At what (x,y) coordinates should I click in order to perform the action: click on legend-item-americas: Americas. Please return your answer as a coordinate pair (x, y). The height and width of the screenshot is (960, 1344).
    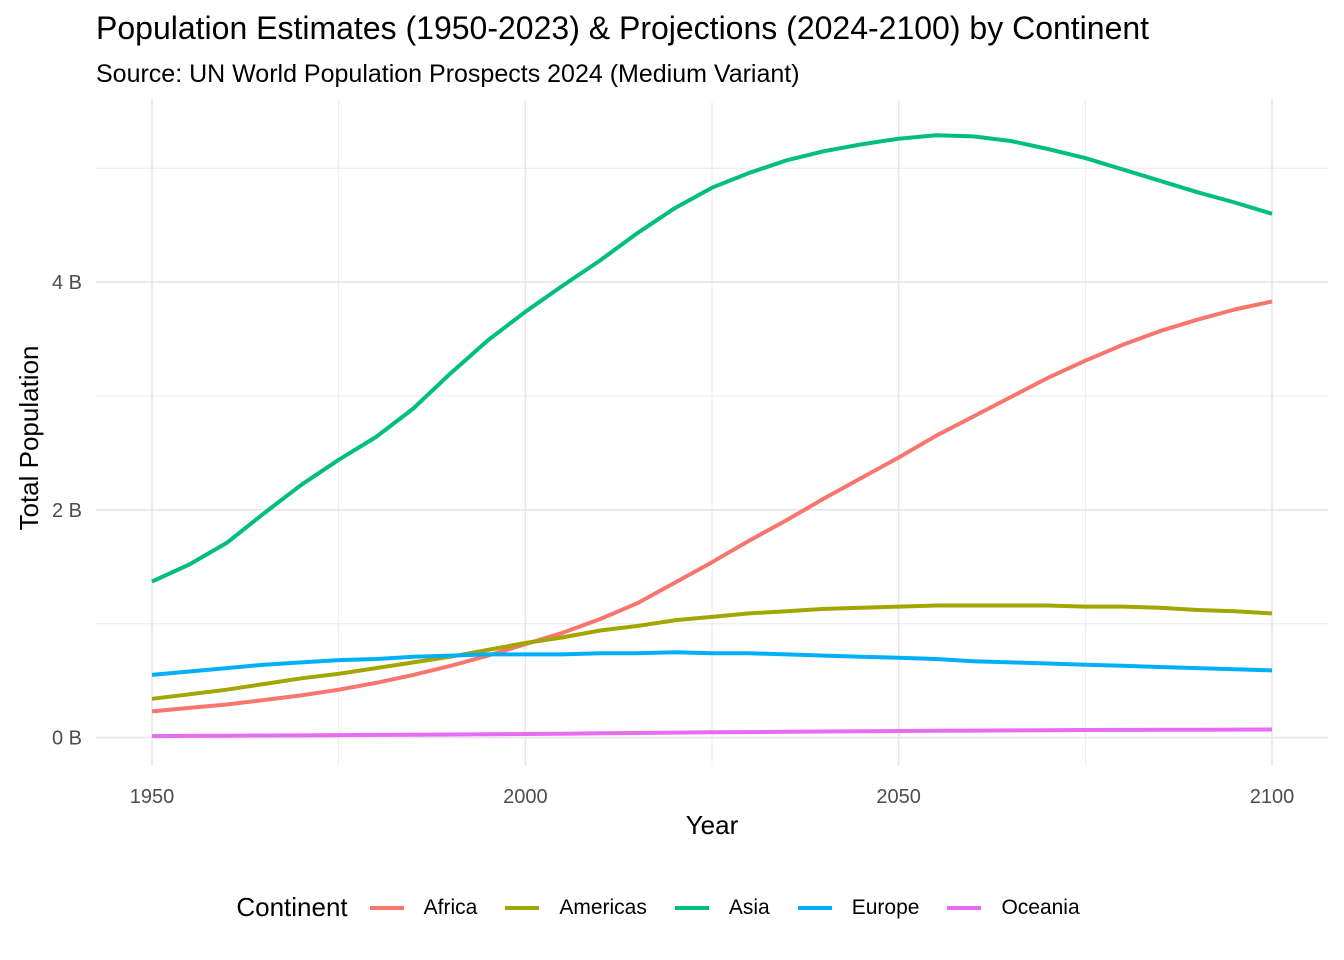
    Looking at the image, I should click on (576, 908).